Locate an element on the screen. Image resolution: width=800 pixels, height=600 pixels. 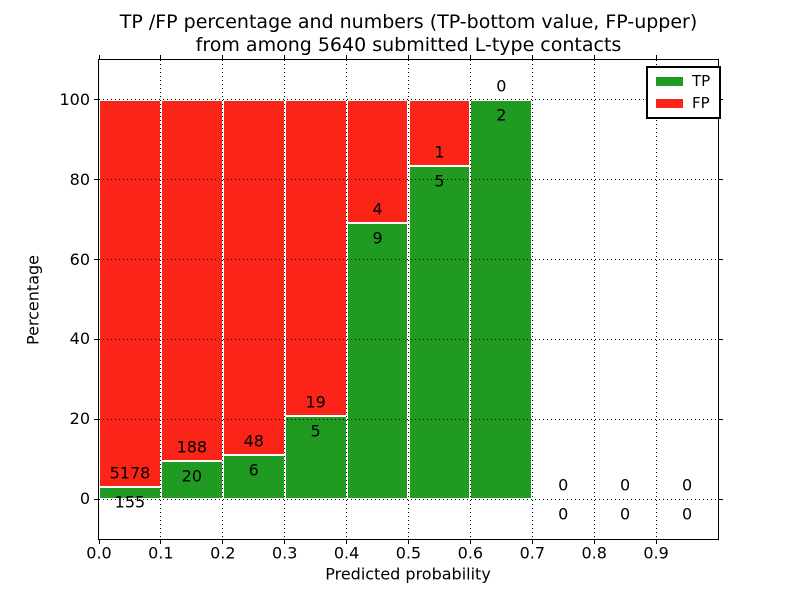
x-tick-label: 0.8 is located at coordinates (594, 553).